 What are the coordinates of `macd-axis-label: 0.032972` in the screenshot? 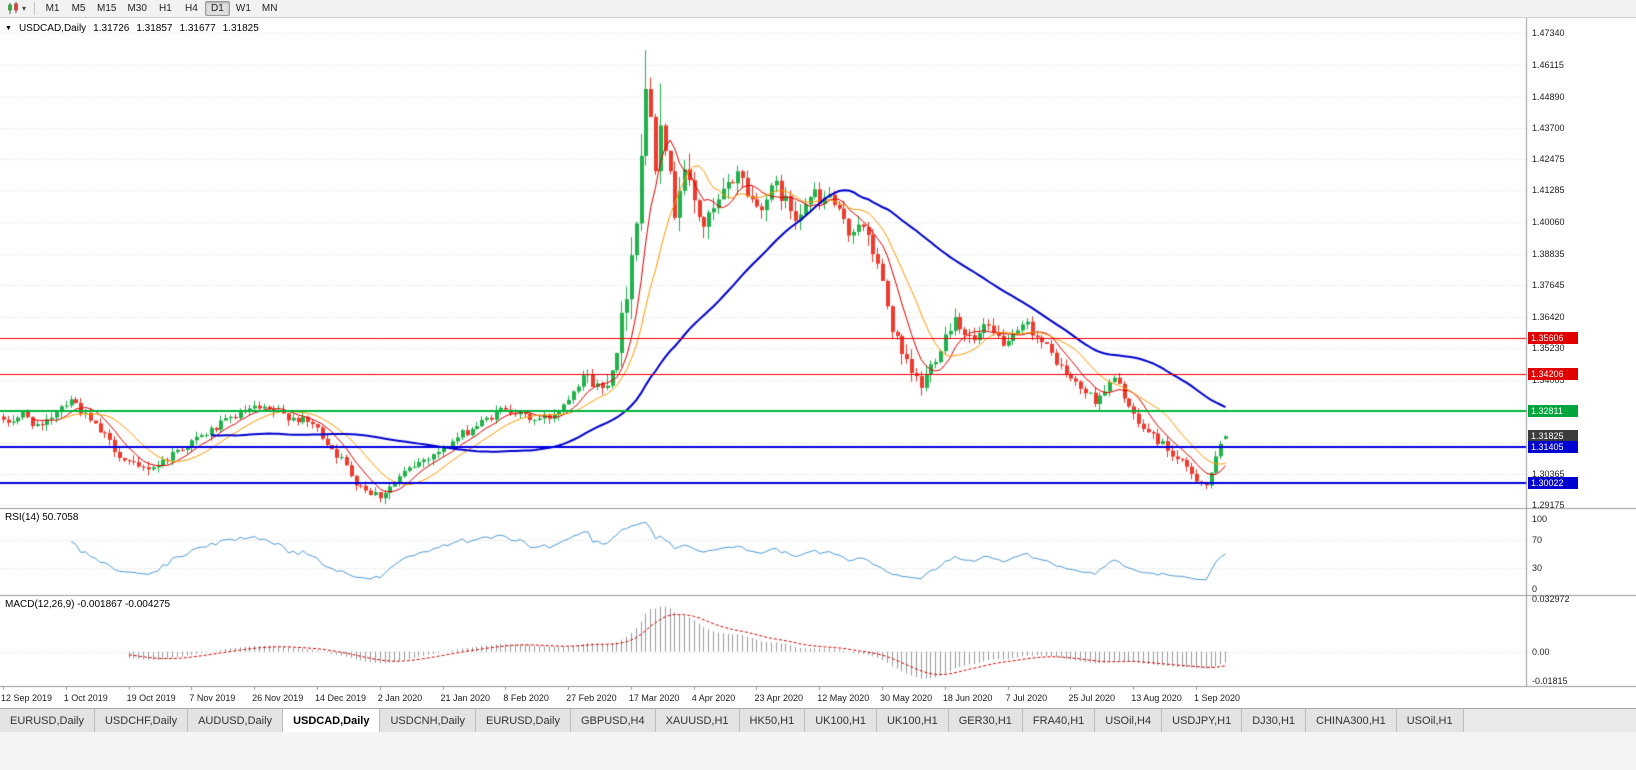 It's located at (1551, 599).